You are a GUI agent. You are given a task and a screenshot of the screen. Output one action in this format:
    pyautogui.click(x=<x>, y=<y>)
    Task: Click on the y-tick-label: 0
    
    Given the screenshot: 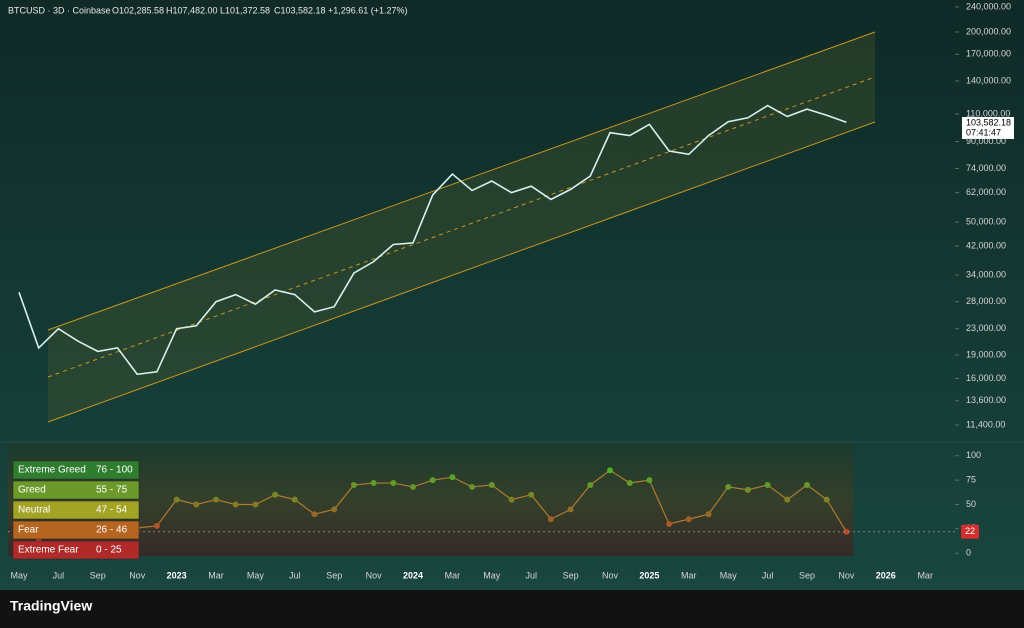 What is the action you would take?
    pyautogui.click(x=968, y=553)
    